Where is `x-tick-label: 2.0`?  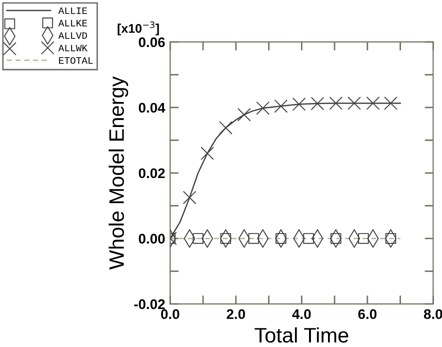 x-tick-label: 2.0 is located at coordinates (236, 314).